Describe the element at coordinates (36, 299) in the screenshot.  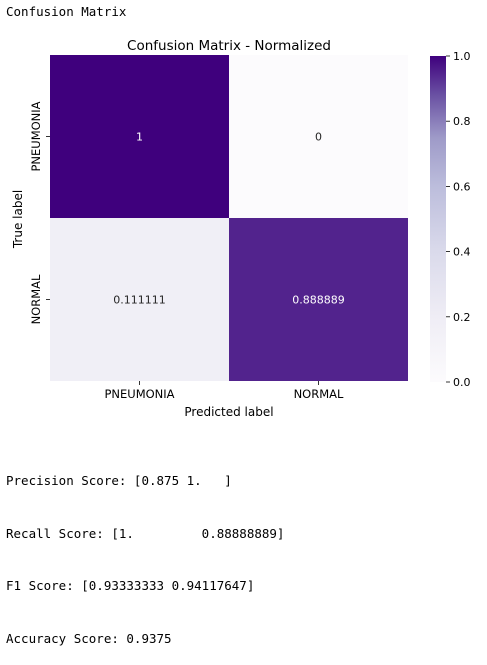
I see `y-tick-label: NORMAL` at that location.